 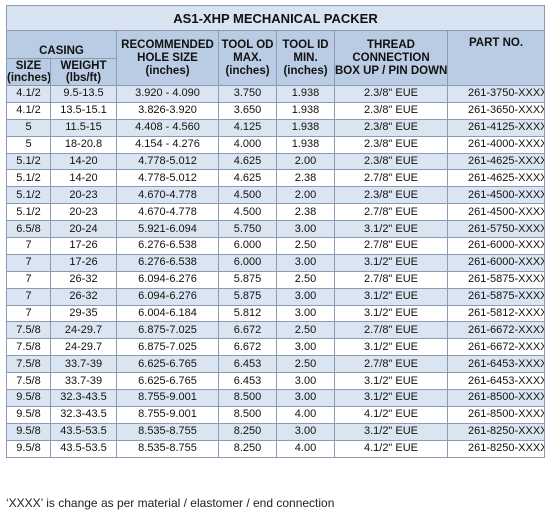 I want to click on cell-part-no: 261-3750-XXXX, so click(x=496, y=94).